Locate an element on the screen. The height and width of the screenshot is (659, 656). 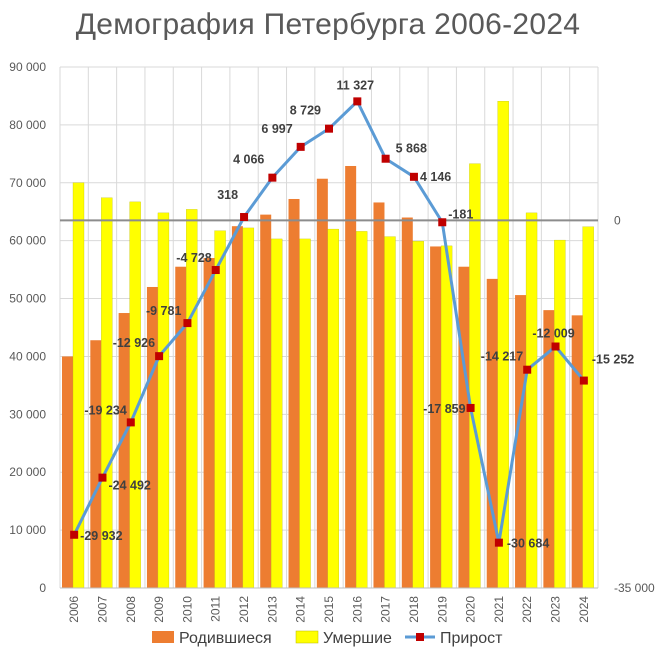
x-tick-label: 2014 is located at coordinates (301, 609).